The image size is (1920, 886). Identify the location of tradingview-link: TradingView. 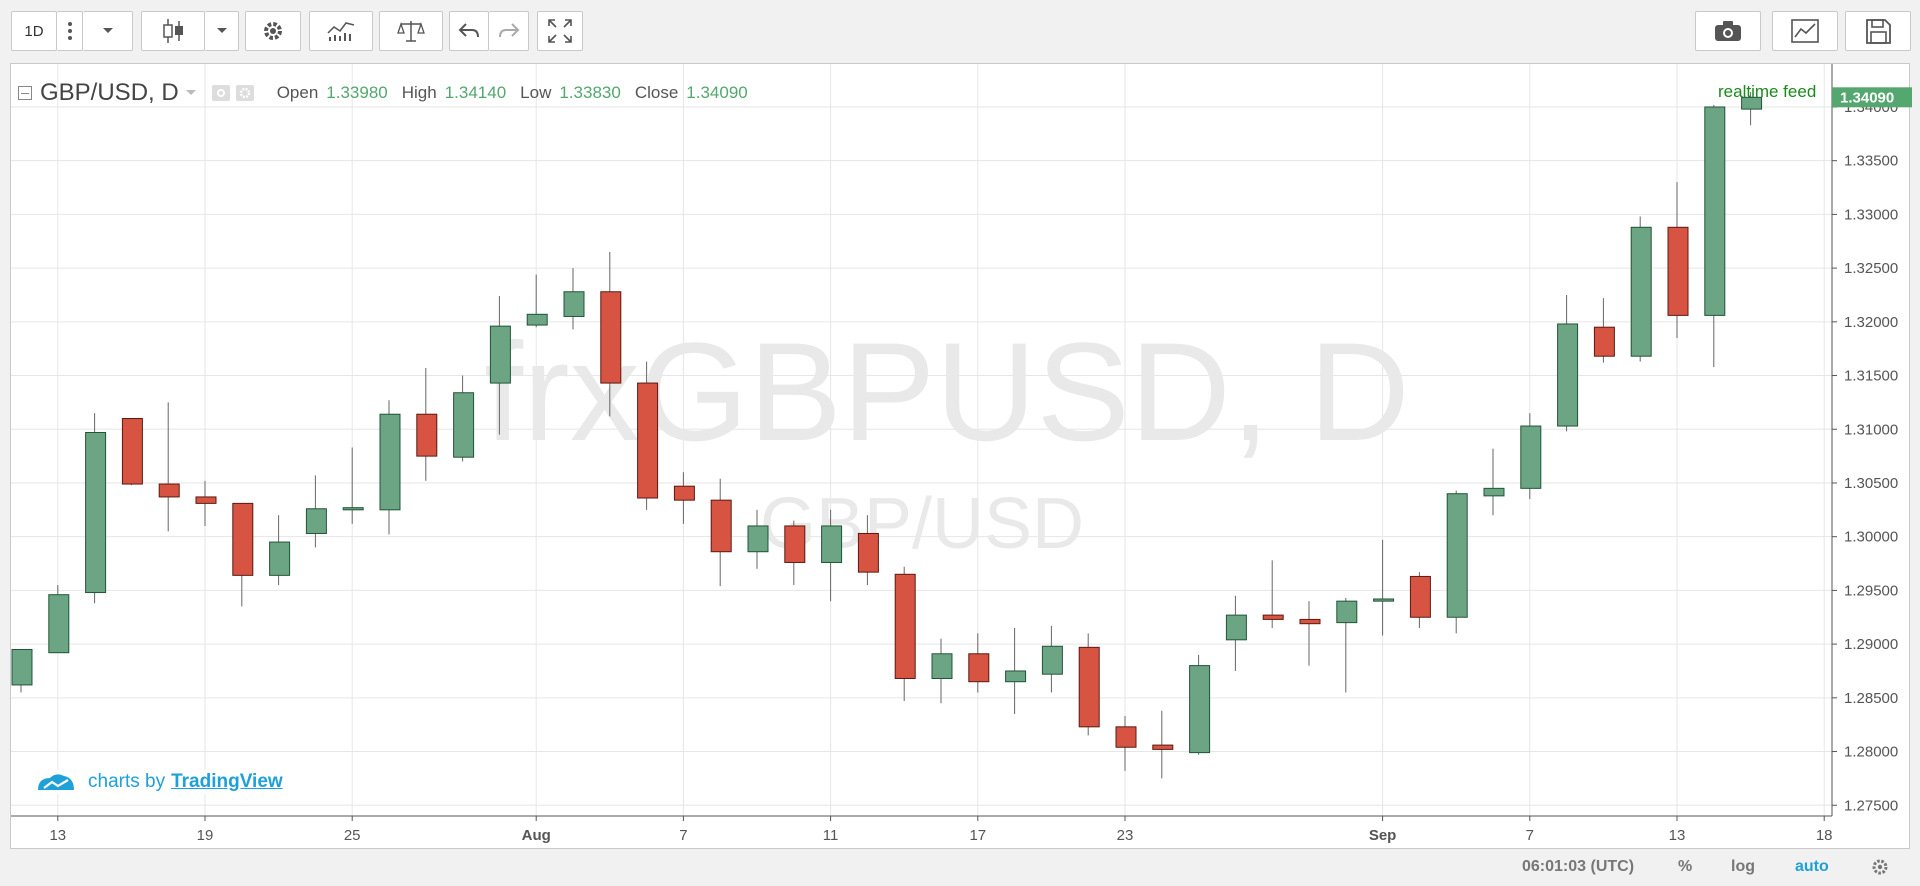
(227, 781).